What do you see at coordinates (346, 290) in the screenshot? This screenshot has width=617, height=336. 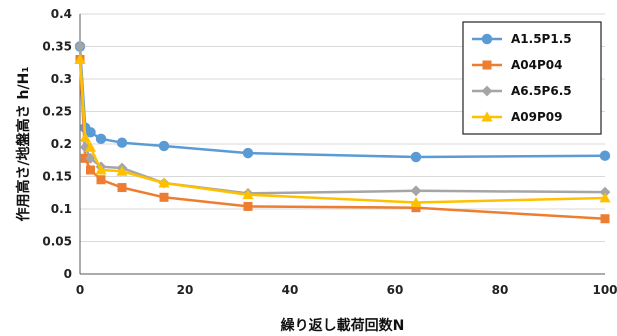 I see `x-tick-labels: 0 20 40 60 80 100` at bounding box center [346, 290].